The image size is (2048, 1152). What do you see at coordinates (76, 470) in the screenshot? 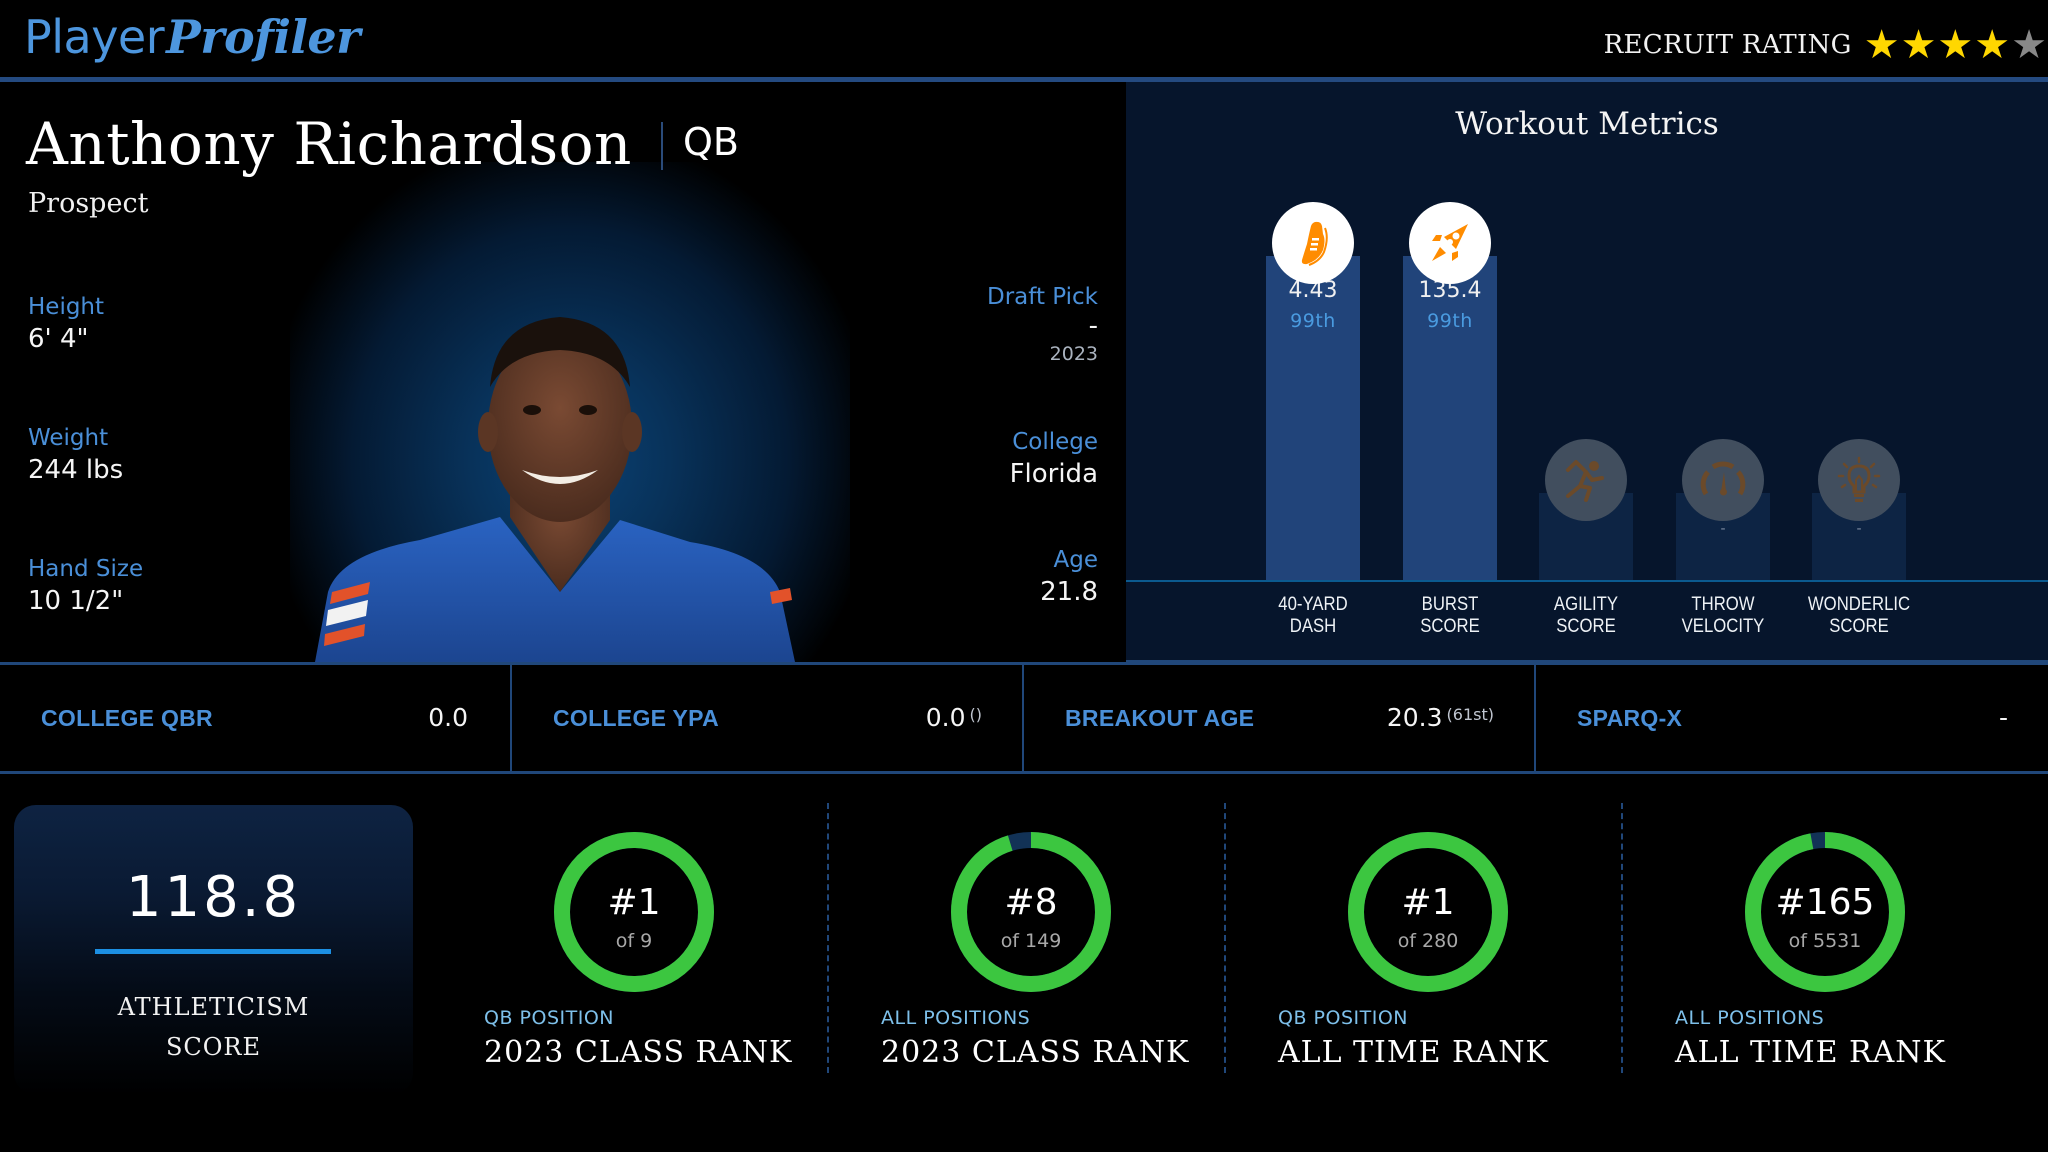
I see `stat-value: 244 lbs` at bounding box center [76, 470].